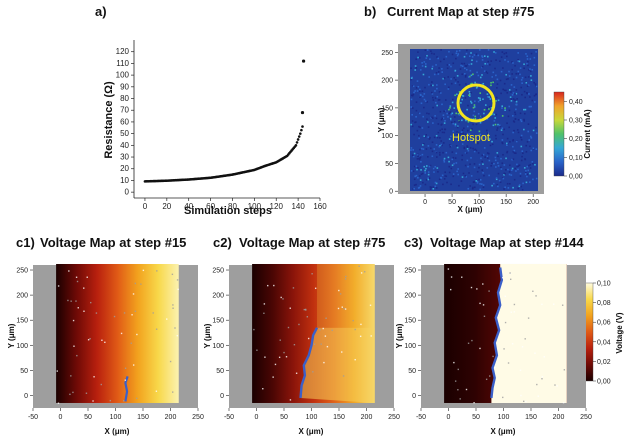 This screenshot has width=630, height=445. What do you see at coordinates (124, 145) in the screenshot?
I see `resistance-y-tick-label: 40` at bounding box center [124, 145].